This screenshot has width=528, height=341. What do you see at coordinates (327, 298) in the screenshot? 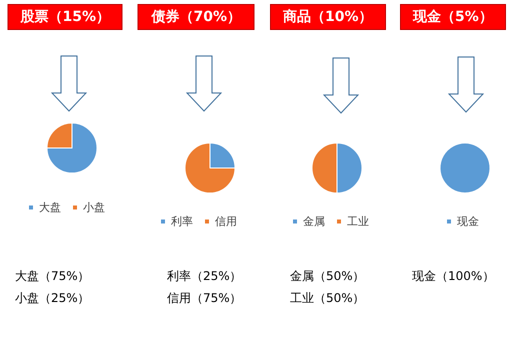
I see `text: 工业（50%）` at bounding box center [327, 298].